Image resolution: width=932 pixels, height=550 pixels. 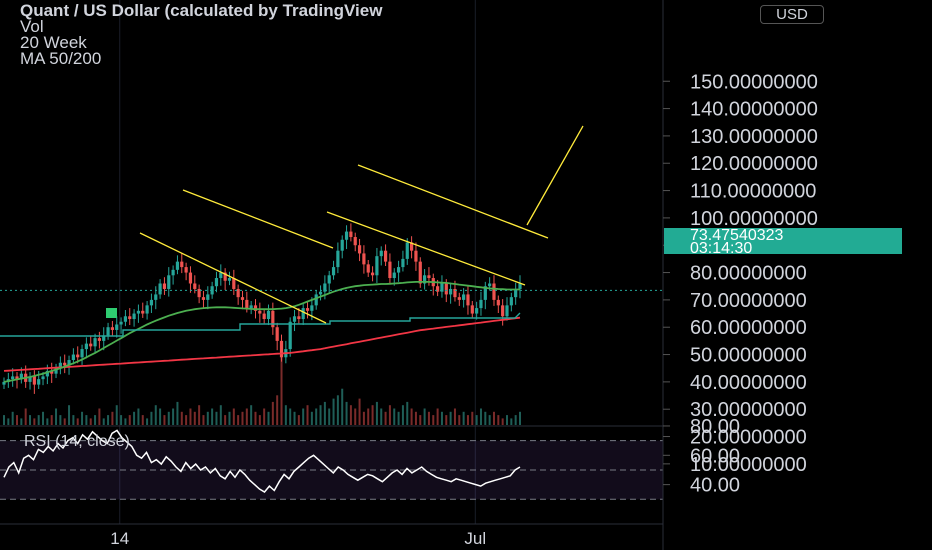 What do you see at coordinates (475, 538) in the screenshot?
I see `x-tick-label: Jul` at bounding box center [475, 538].